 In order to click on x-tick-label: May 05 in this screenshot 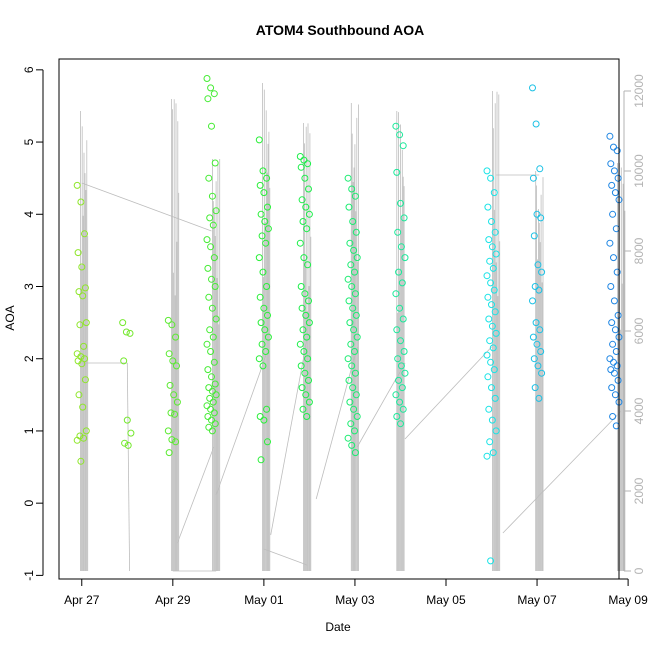, I will do `click(446, 600)`.